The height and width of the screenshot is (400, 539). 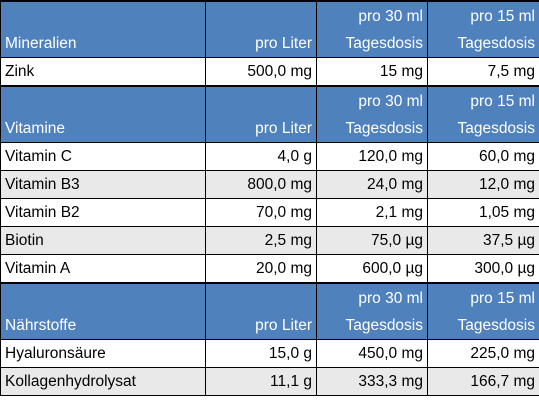 I want to click on value-per-30ml: 600,0 µg, so click(x=372, y=269).